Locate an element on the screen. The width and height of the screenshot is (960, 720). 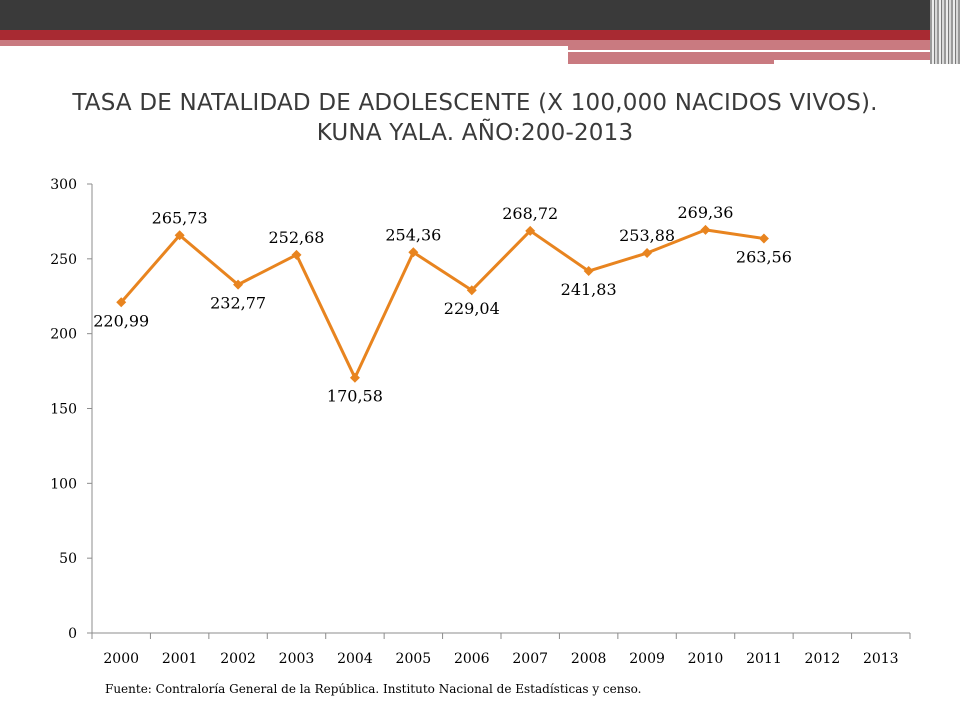
y-tick-label: 250 is located at coordinates (63, 260).